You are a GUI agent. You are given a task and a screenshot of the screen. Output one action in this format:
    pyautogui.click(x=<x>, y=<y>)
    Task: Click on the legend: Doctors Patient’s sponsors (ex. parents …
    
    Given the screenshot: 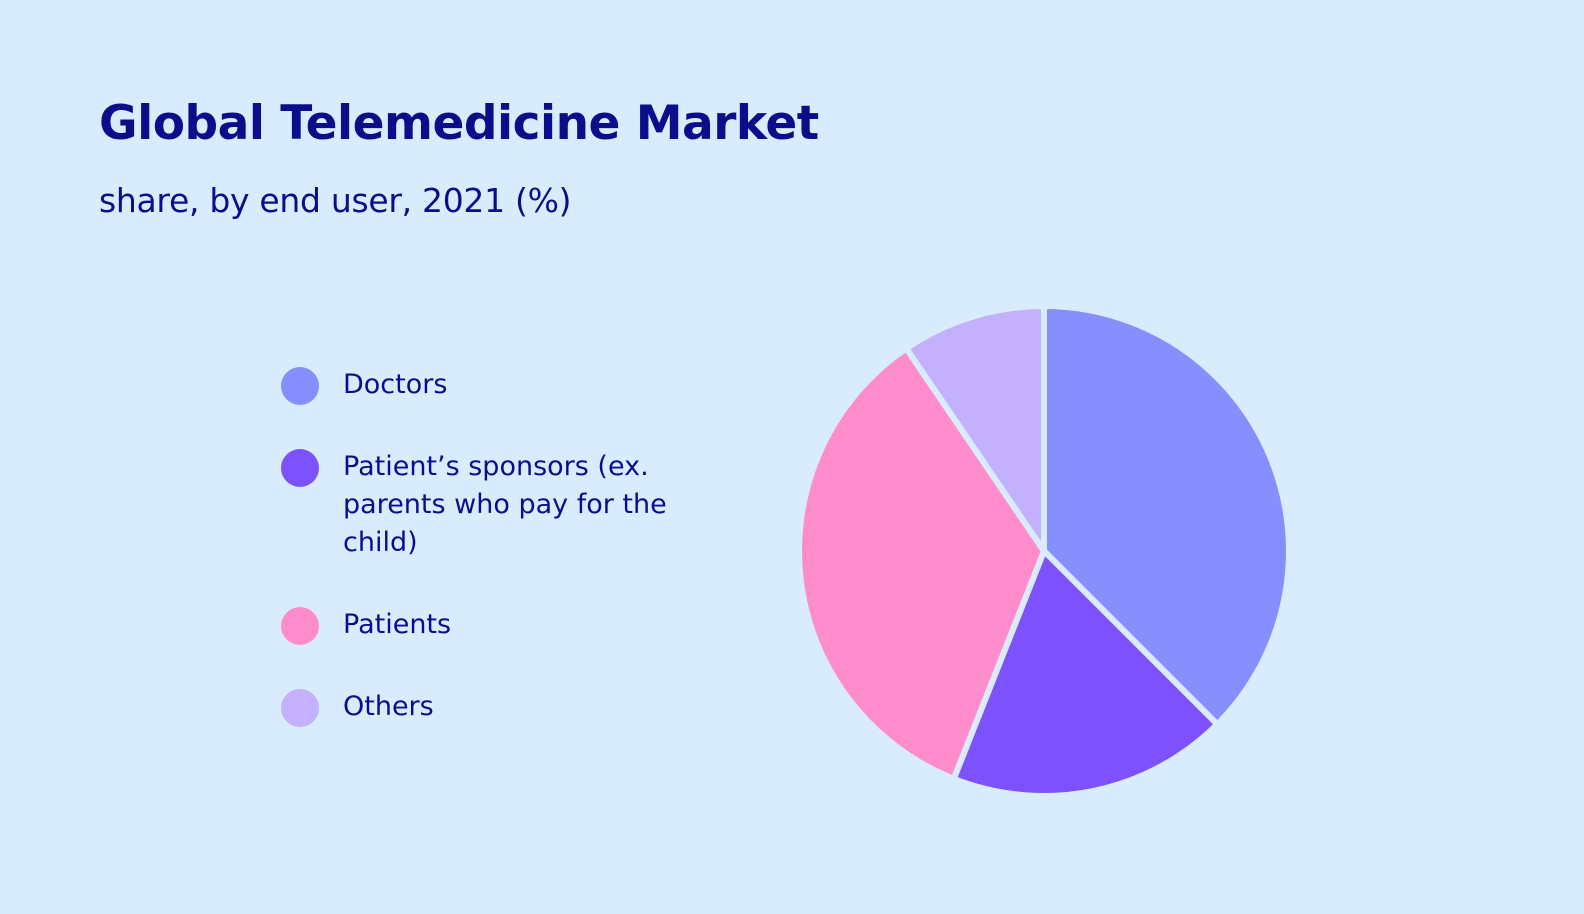 What is the action you would take?
    pyautogui.click(x=491, y=546)
    